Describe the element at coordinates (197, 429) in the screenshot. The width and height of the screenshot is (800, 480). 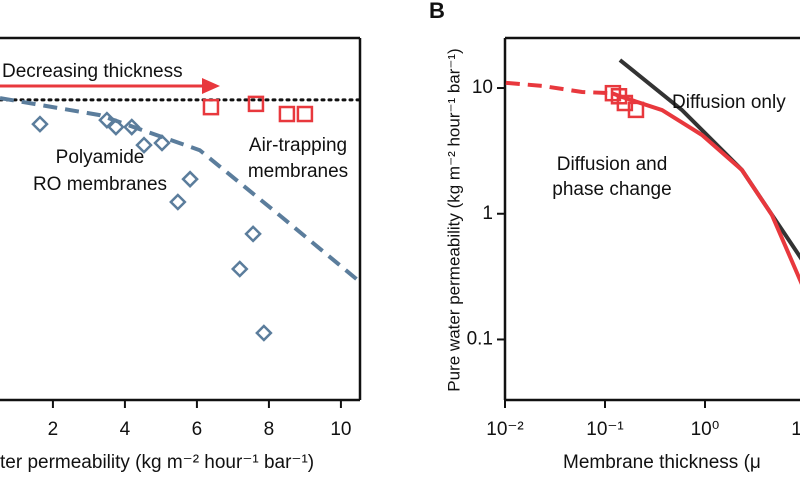
I see `x-tick-label: 6` at that location.